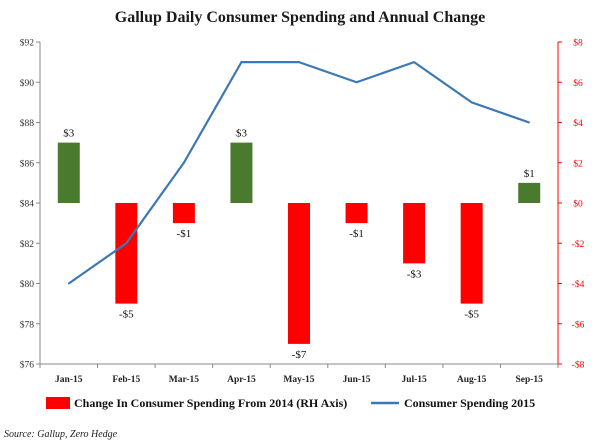  I want to click on legend-label-line: Consumer Spending 2015, so click(469, 403).